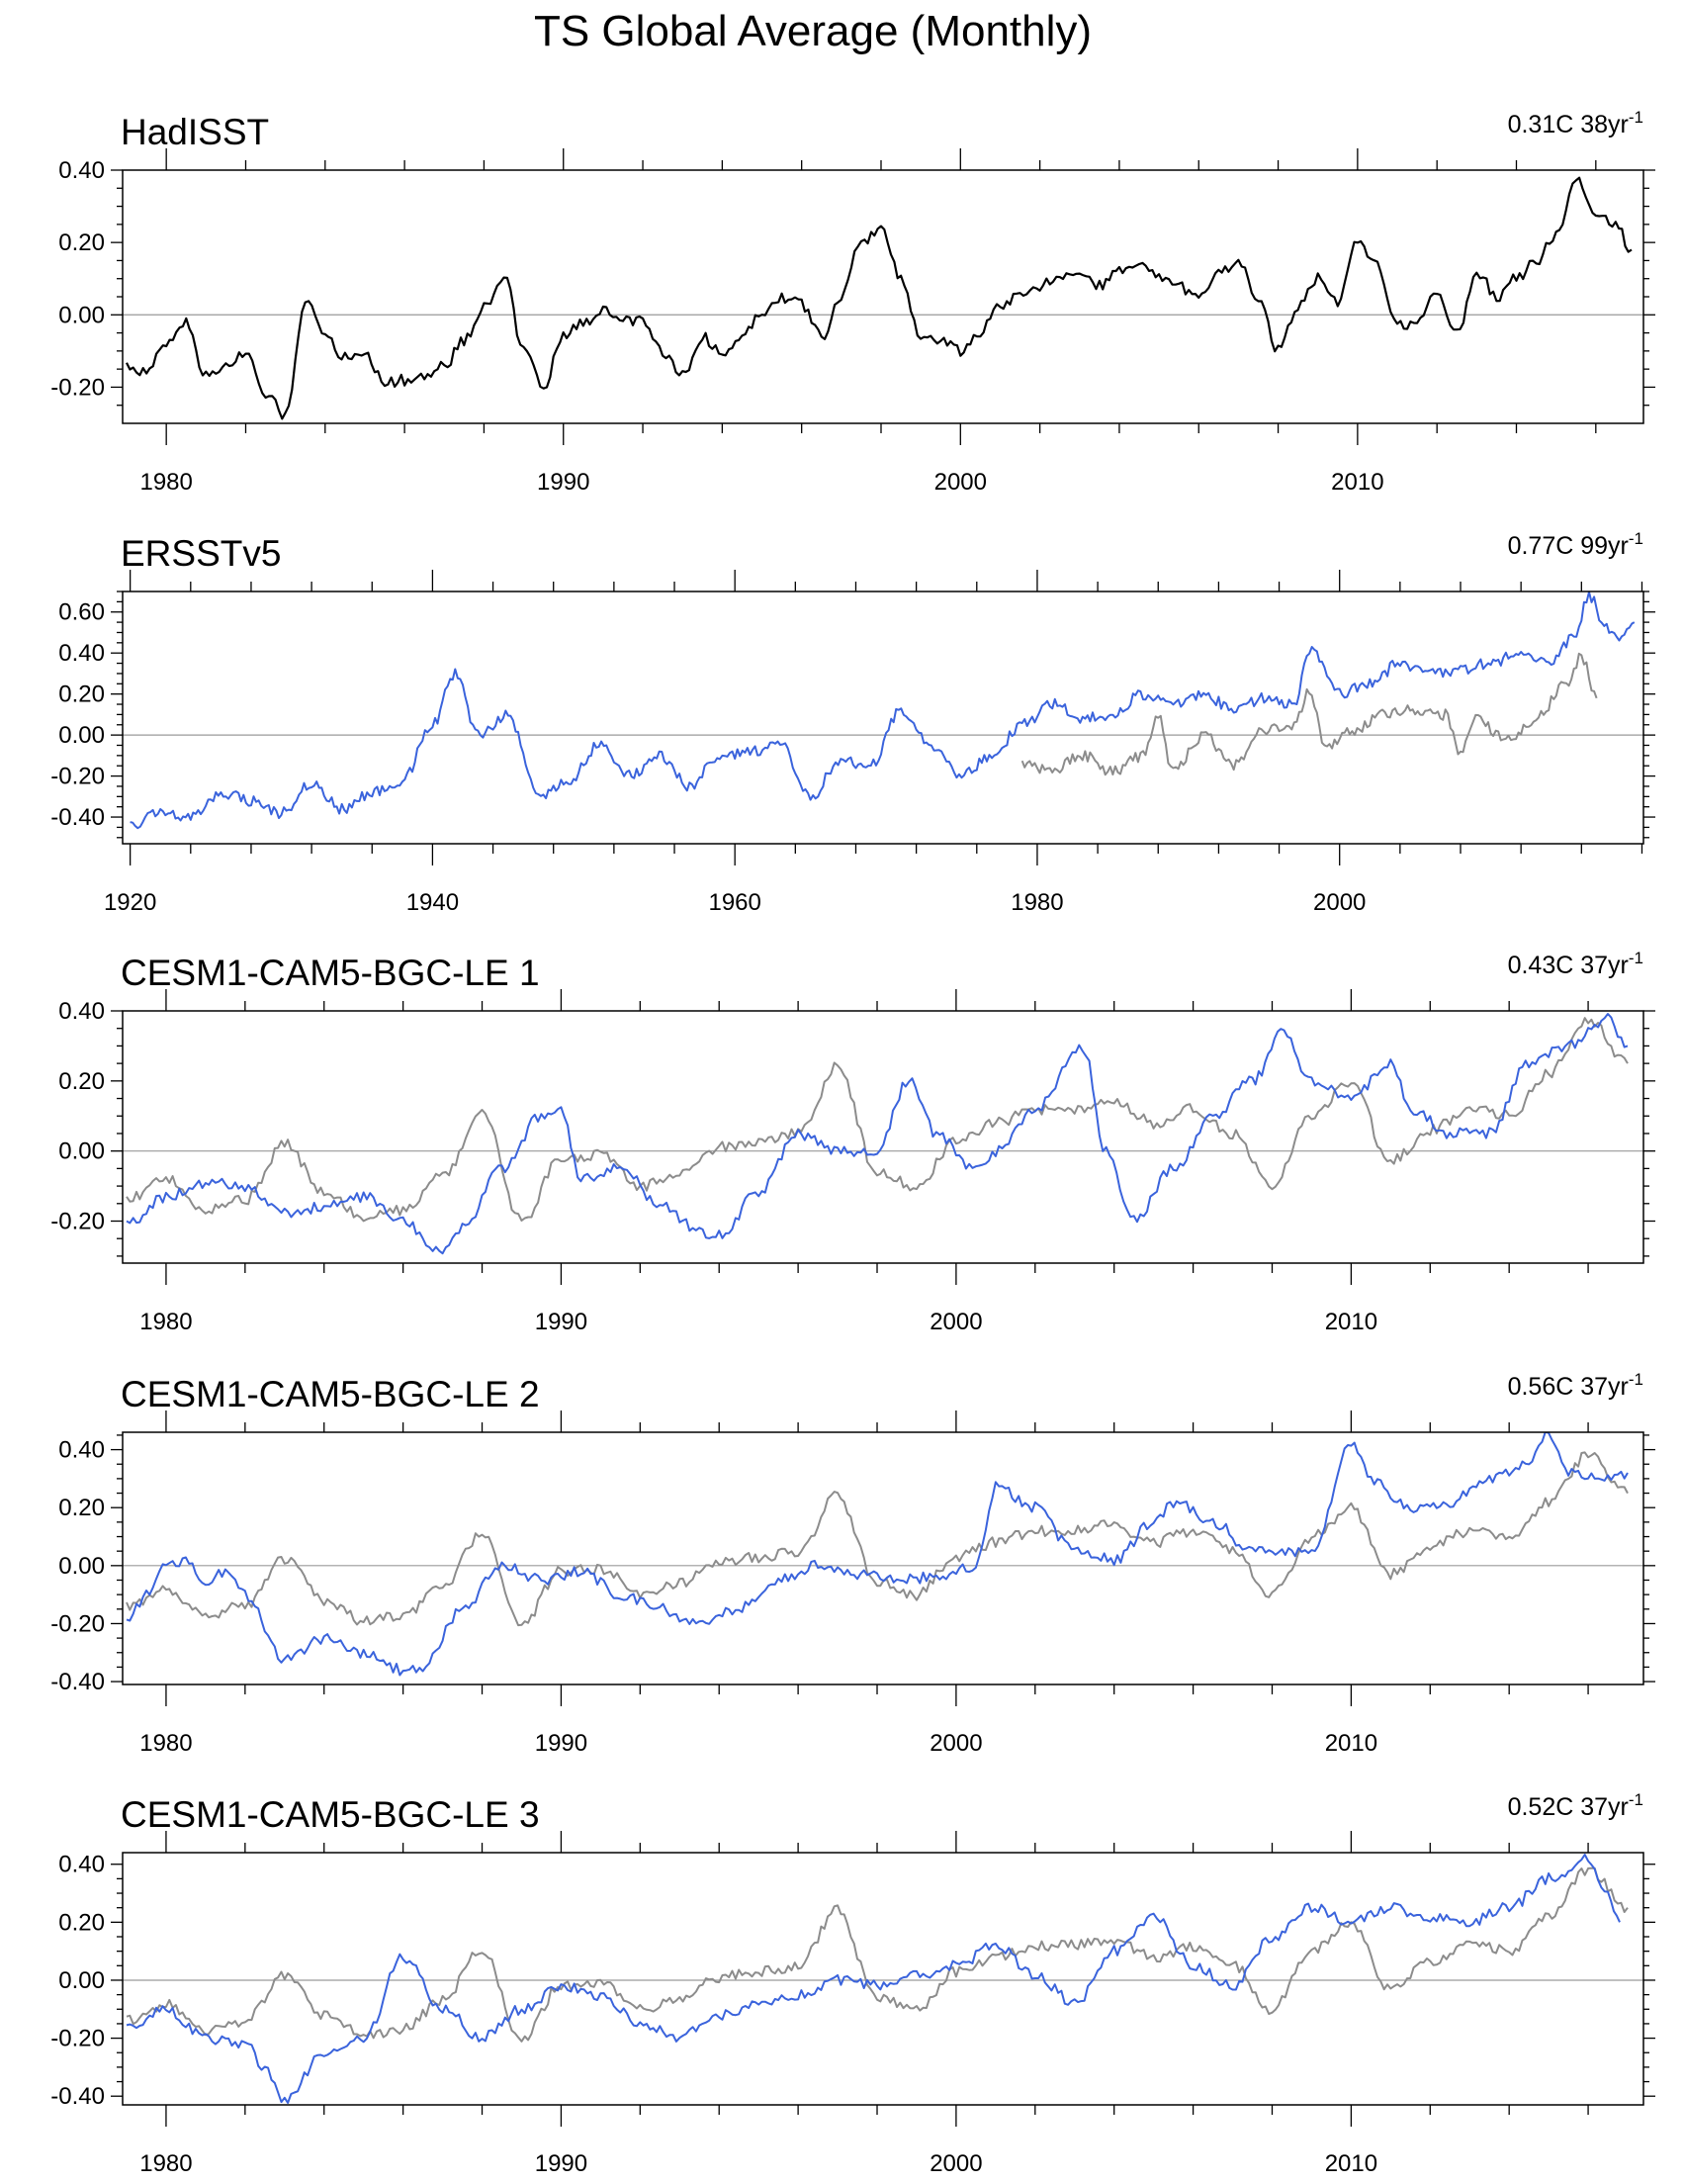  I want to click on series-line-ersstv5, so click(883, 711).